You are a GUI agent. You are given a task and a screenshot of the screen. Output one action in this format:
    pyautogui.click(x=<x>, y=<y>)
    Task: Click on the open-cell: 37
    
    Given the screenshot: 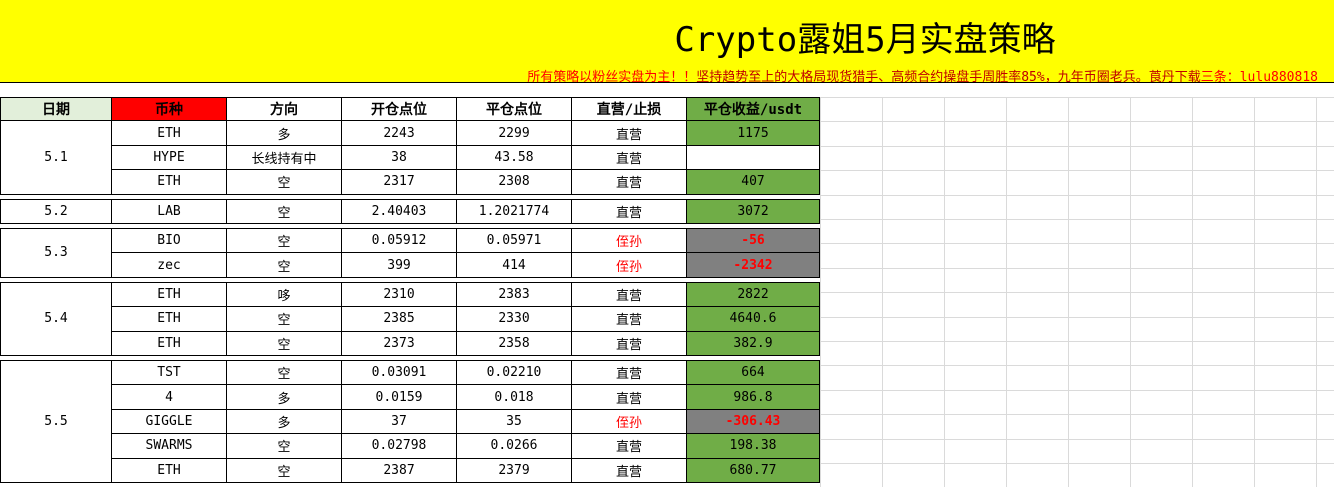 What is the action you would take?
    pyautogui.click(x=399, y=422)
    